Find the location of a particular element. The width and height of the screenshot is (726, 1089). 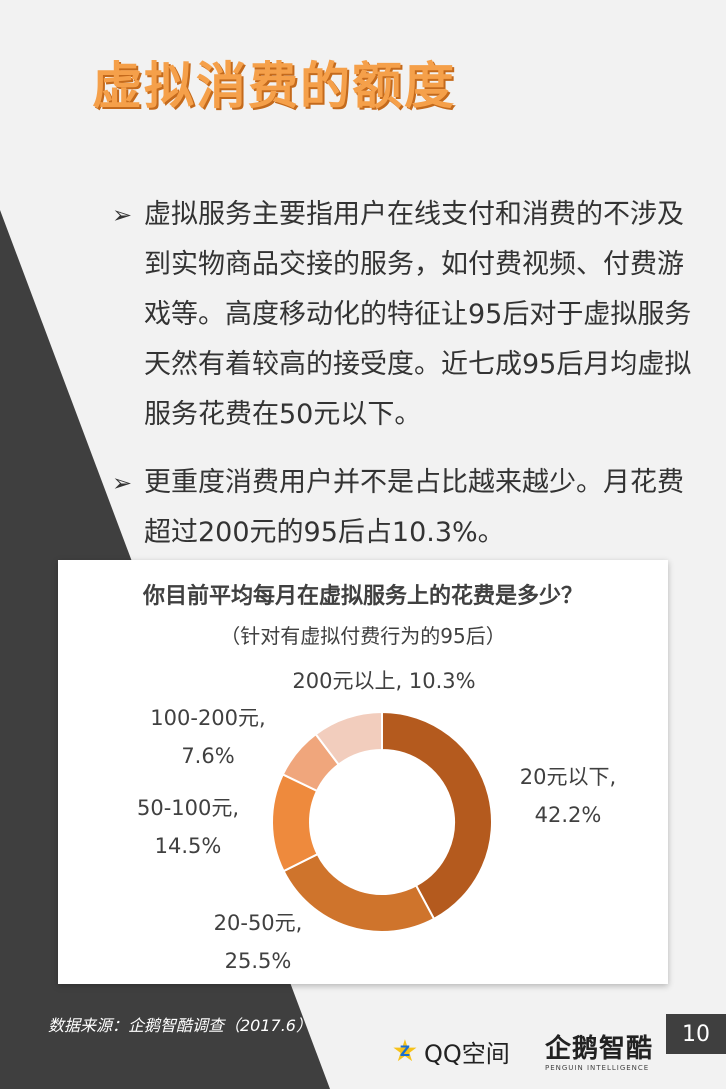

penguin-intelligence-logo: 企鹅智酷 PENGUIN INTELLIGENCE is located at coordinates (599, 1053).